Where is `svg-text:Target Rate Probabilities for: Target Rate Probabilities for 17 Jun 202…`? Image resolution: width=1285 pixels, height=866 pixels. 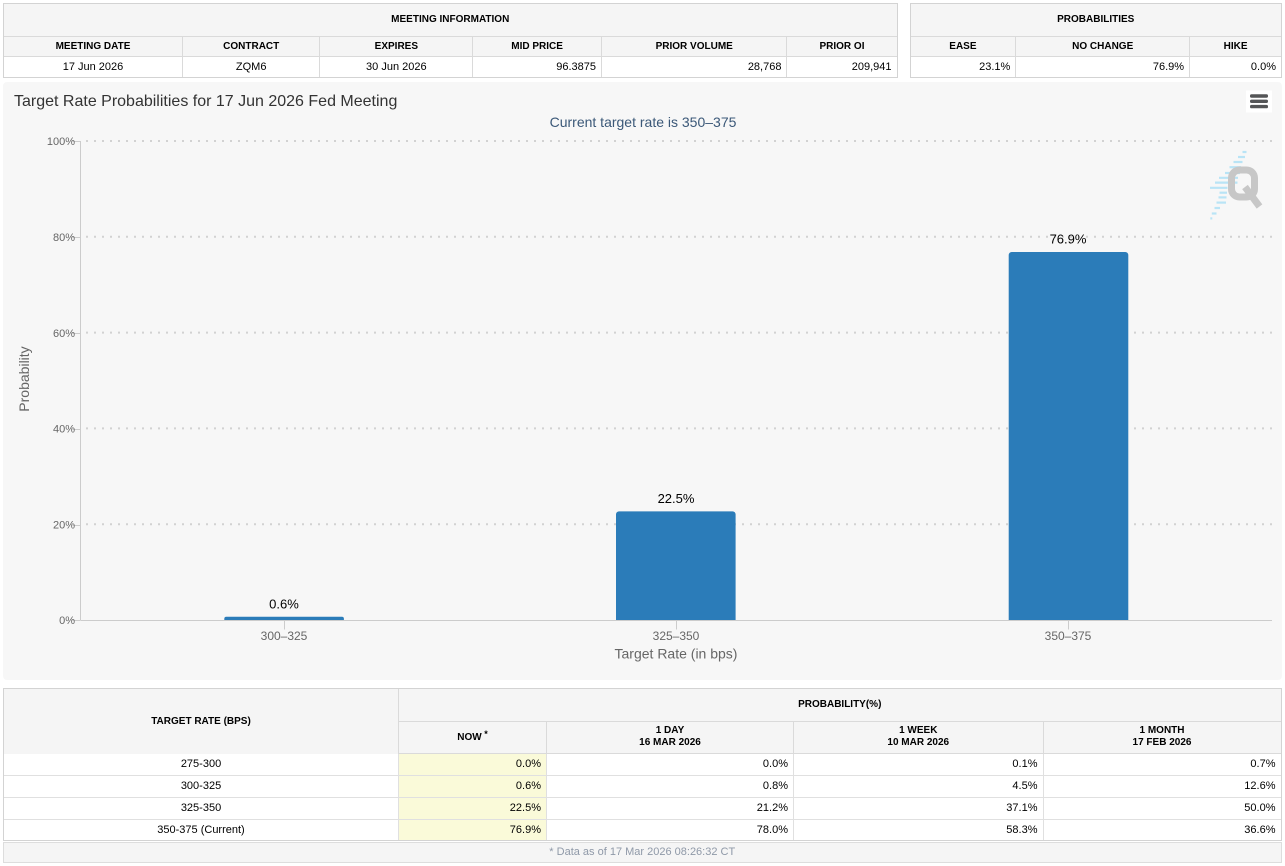
svg-text:Target Rate Probabilities for: Target Rate Probabilities for 17 Jun 202… is located at coordinates (205, 101).